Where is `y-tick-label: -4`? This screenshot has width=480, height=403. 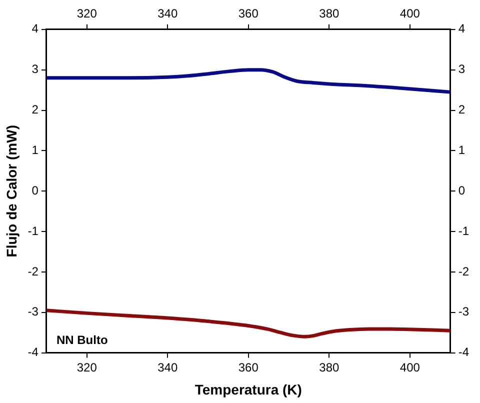 y-tick-label: -4 is located at coordinates (33, 352).